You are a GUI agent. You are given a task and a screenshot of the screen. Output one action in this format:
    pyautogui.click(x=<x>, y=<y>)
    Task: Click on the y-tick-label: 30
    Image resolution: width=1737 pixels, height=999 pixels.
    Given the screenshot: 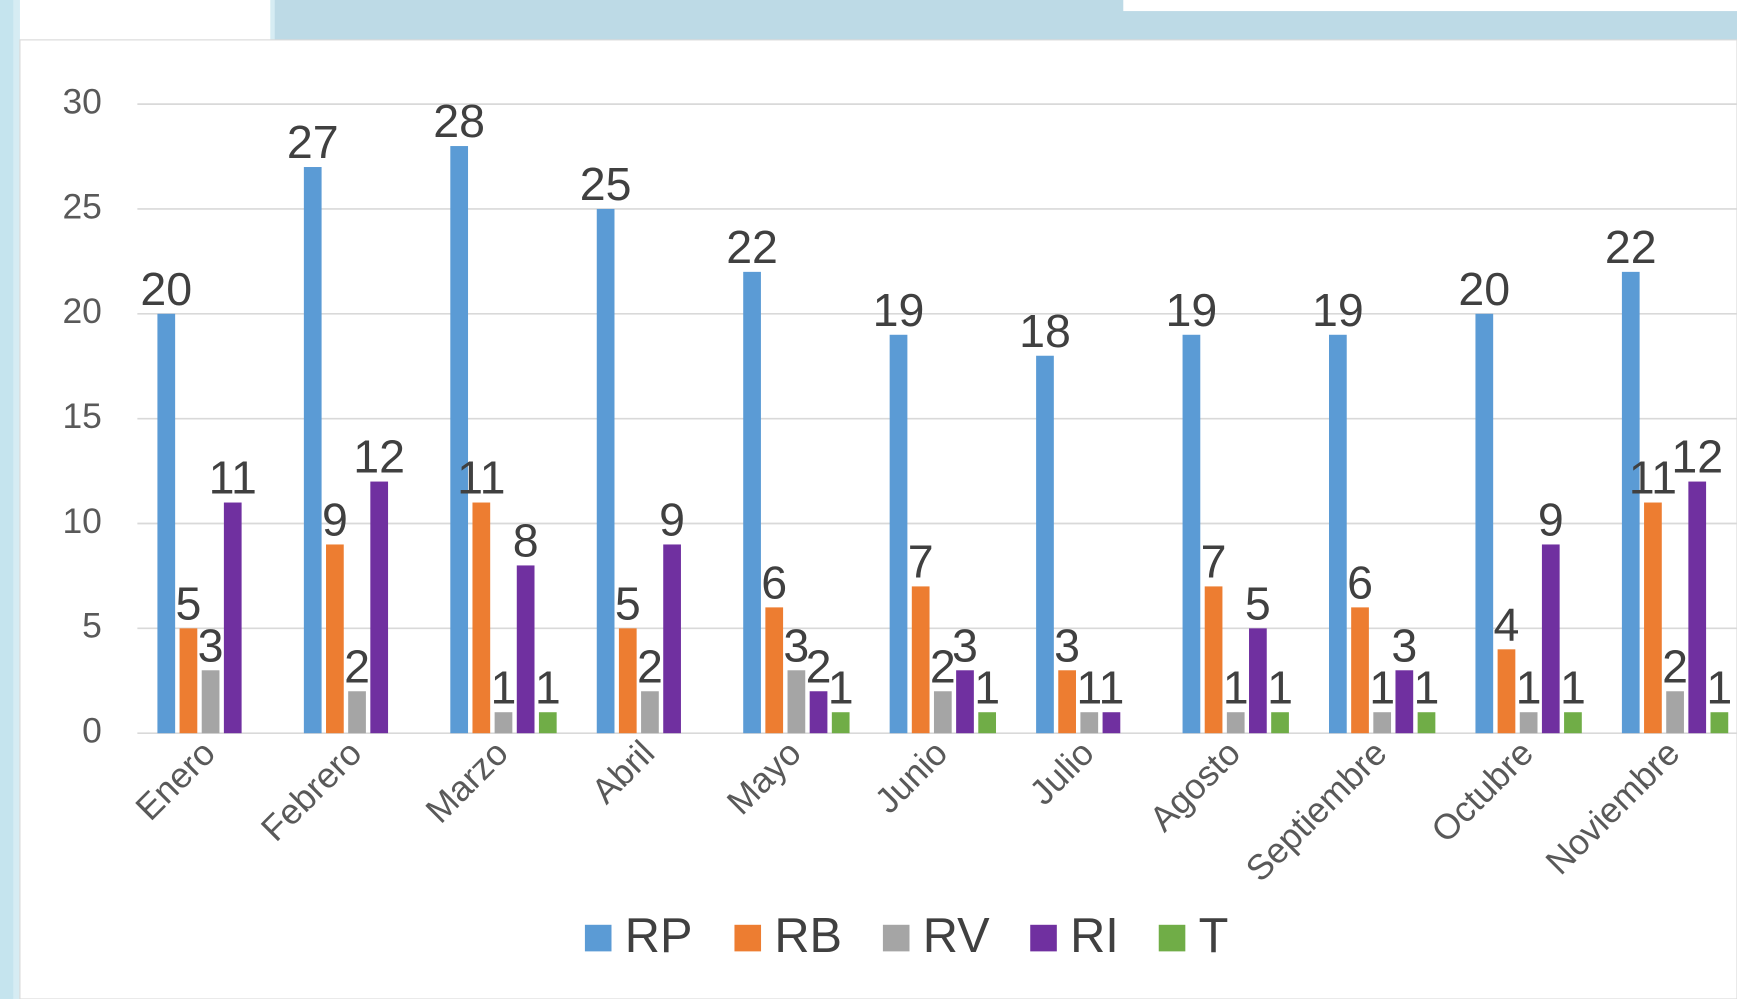 What is the action you would take?
    pyautogui.click(x=81, y=101)
    